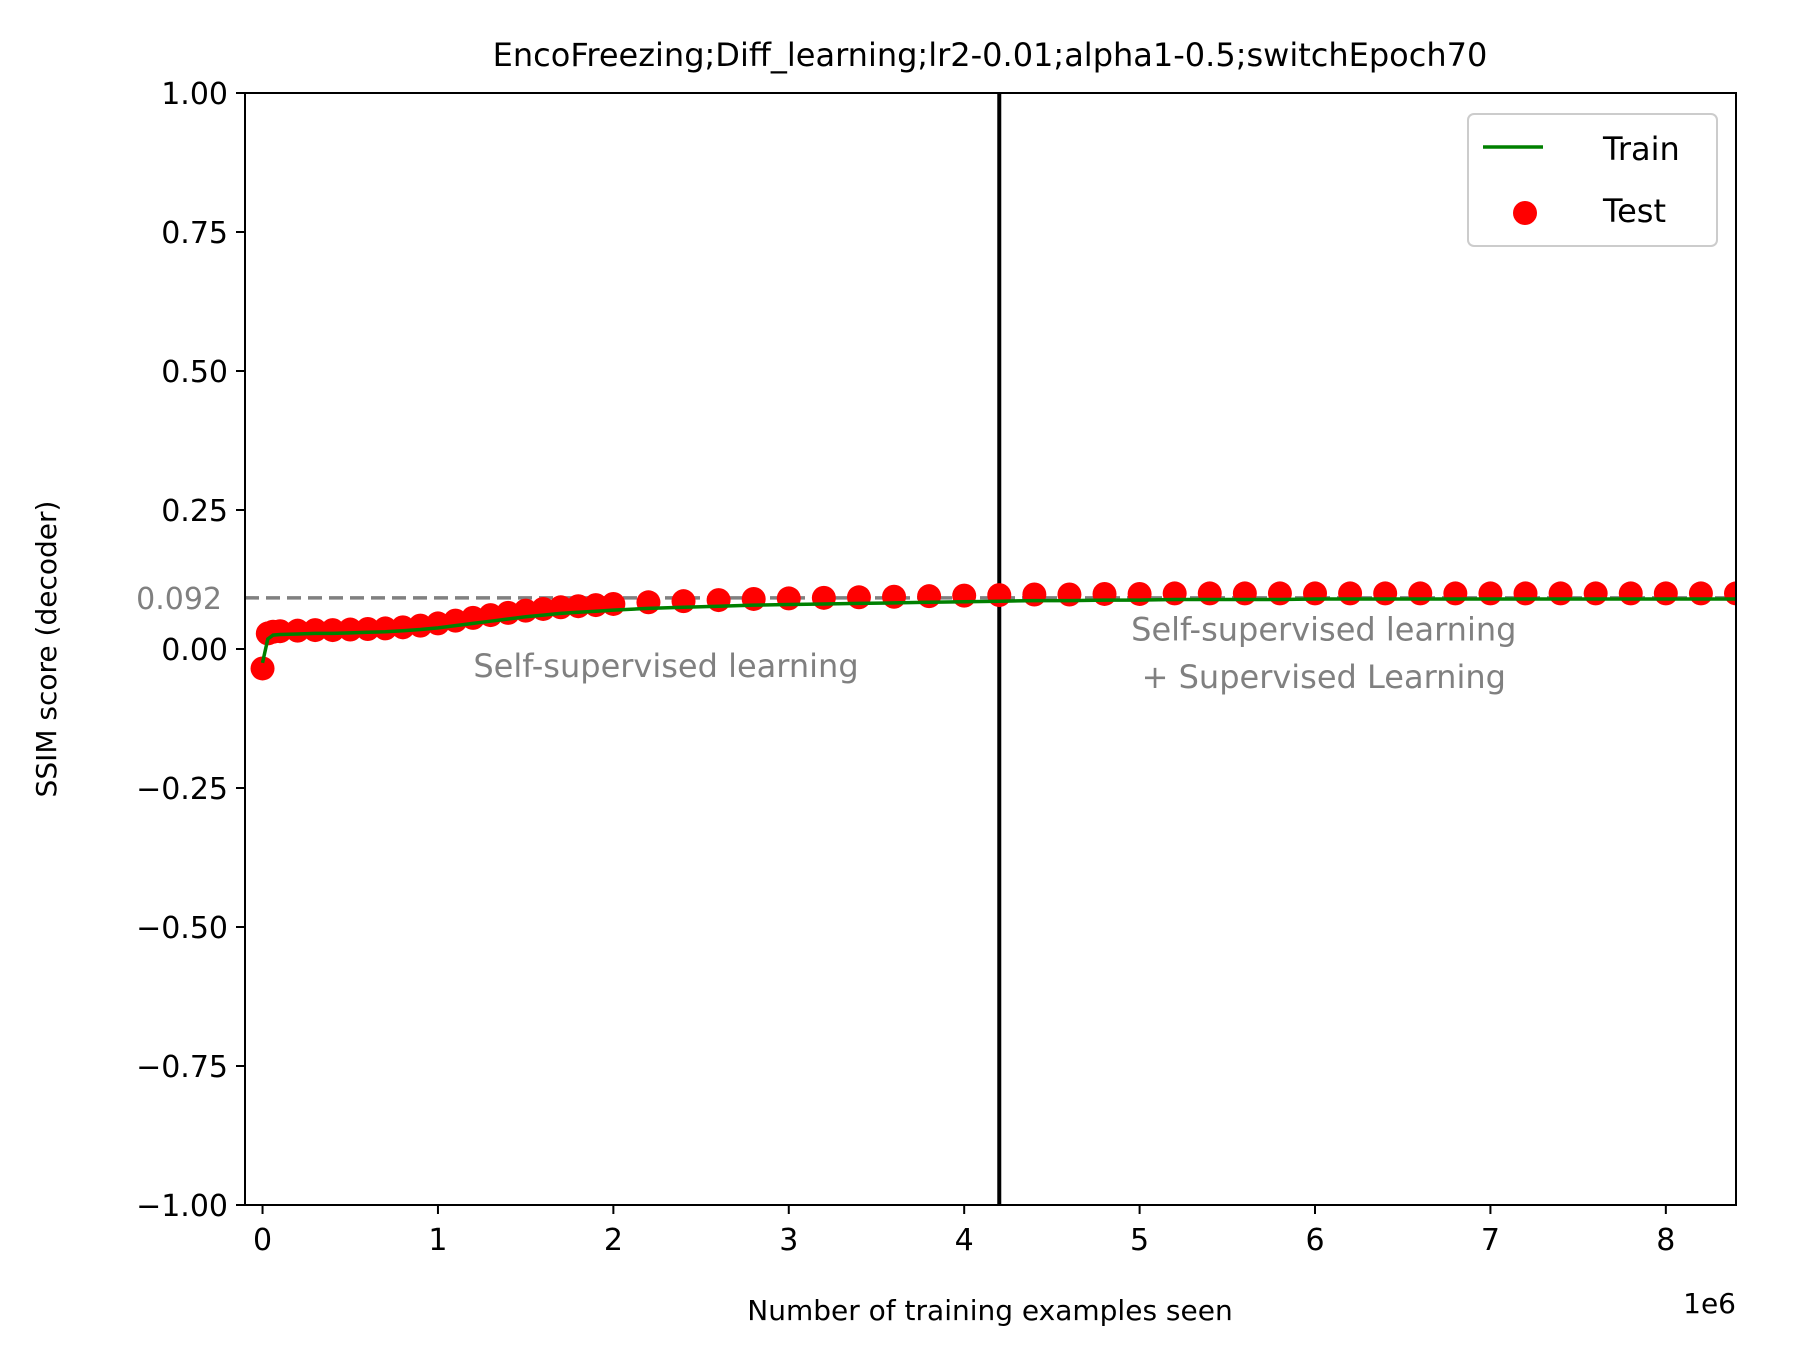  I want to click on y-tick-label: 0.25, so click(194, 511).